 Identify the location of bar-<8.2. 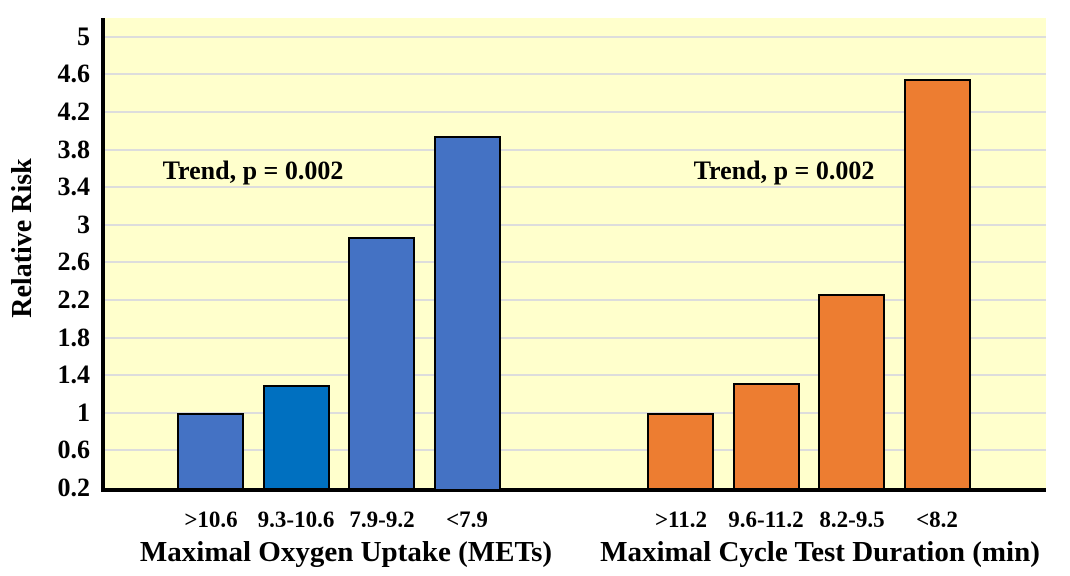
(937, 283).